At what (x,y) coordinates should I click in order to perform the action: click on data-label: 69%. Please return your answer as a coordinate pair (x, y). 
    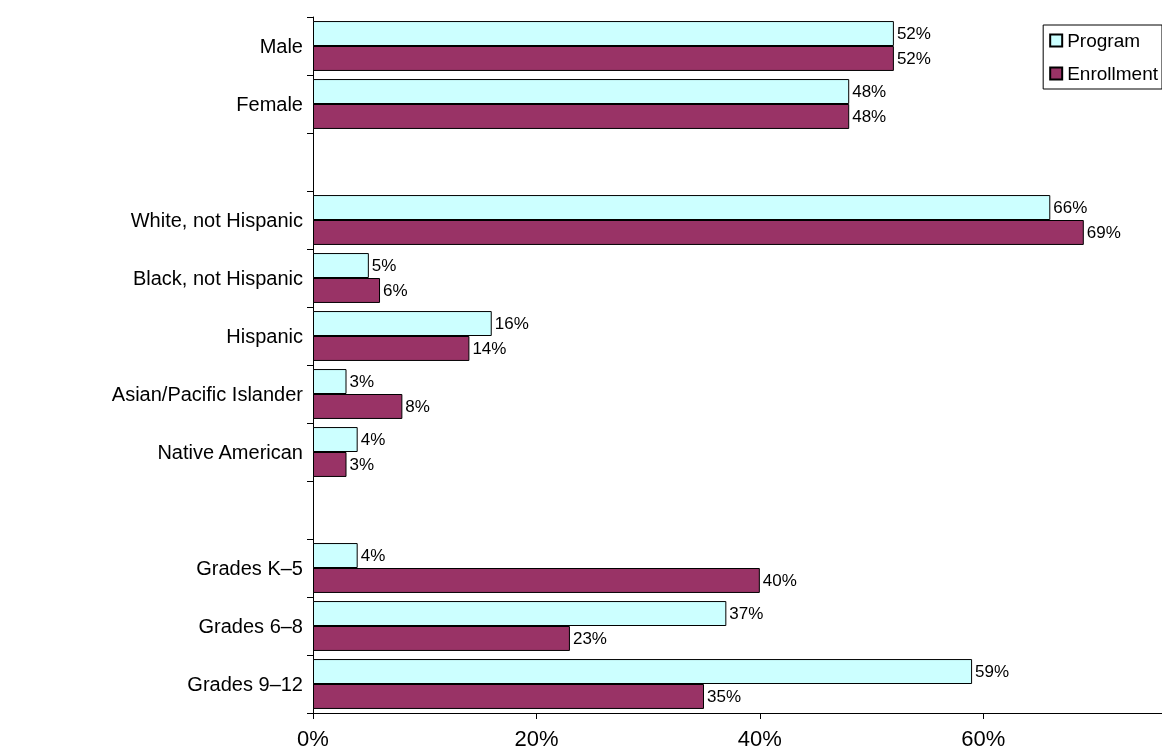
    Looking at the image, I should click on (1103, 232).